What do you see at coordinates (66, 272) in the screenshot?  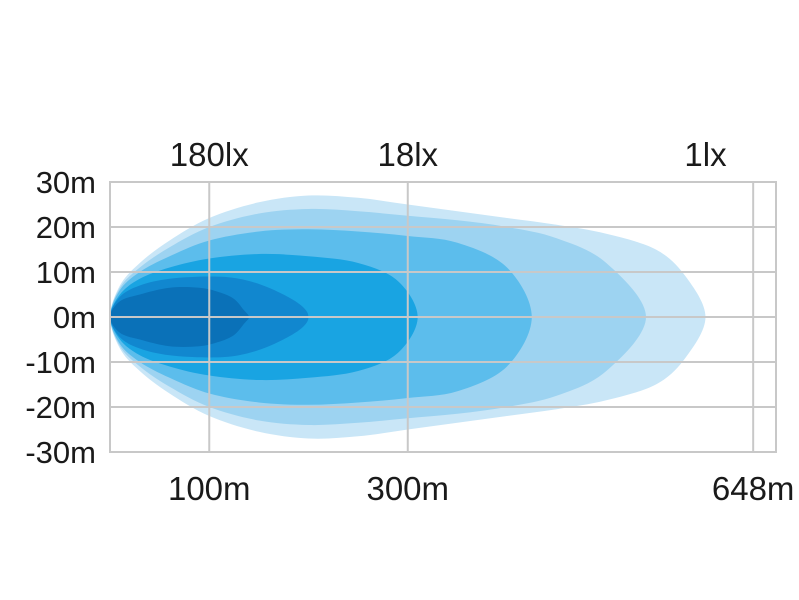 I see `y-tick-label: 10m` at bounding box center [66, 272].